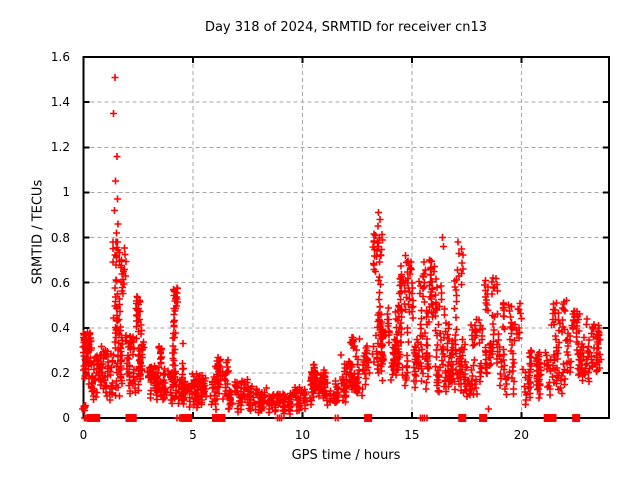 Image resolution: width=640 pixels, height=480 pixels. What do you see at coordinates (60, 372) in the screenshot?
I see `y-tick-label: 0.2` at bounding box center [60, 372].